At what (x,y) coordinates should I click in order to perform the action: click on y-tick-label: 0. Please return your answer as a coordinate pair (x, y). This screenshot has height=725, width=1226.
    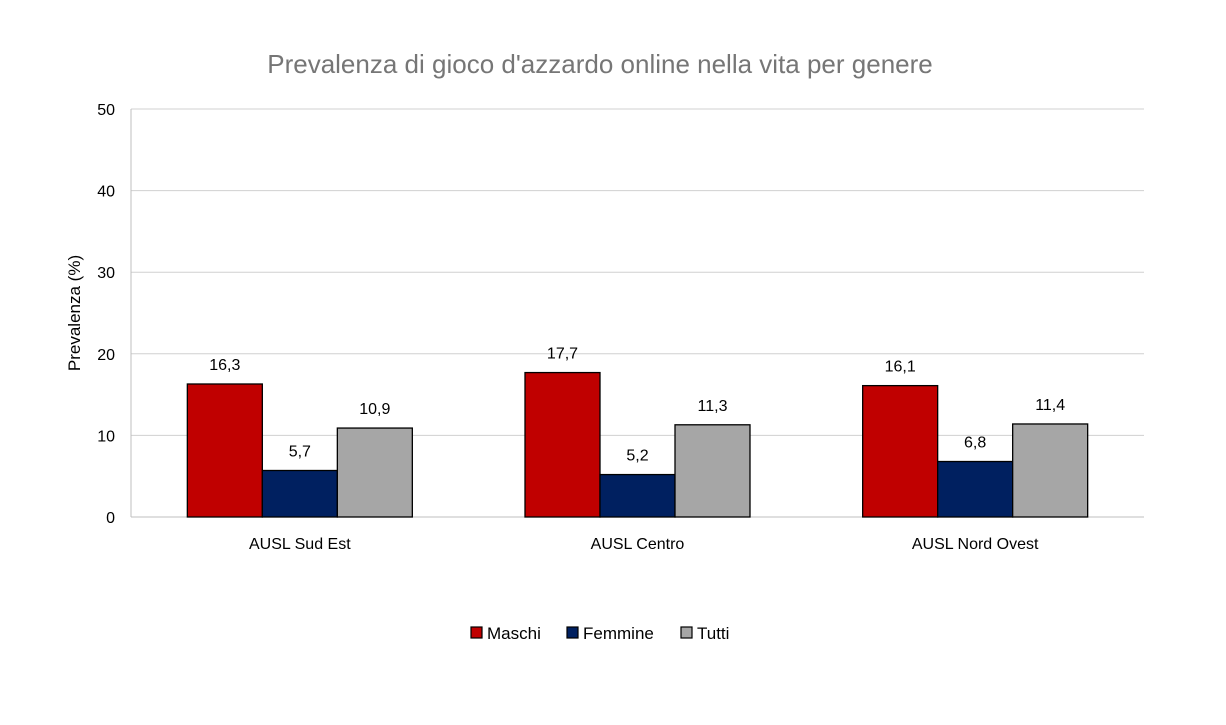
    Looking at the image, I should click on (110, 518).